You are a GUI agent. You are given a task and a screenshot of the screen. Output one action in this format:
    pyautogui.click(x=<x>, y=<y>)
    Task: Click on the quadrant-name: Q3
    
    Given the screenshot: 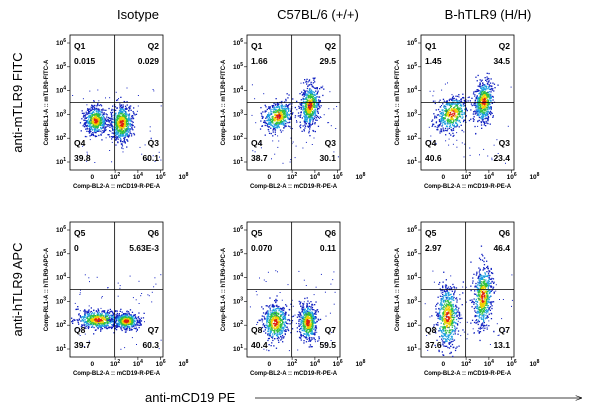 What is the action you would take?
    pyautogui.click(x=505, y=143)
    